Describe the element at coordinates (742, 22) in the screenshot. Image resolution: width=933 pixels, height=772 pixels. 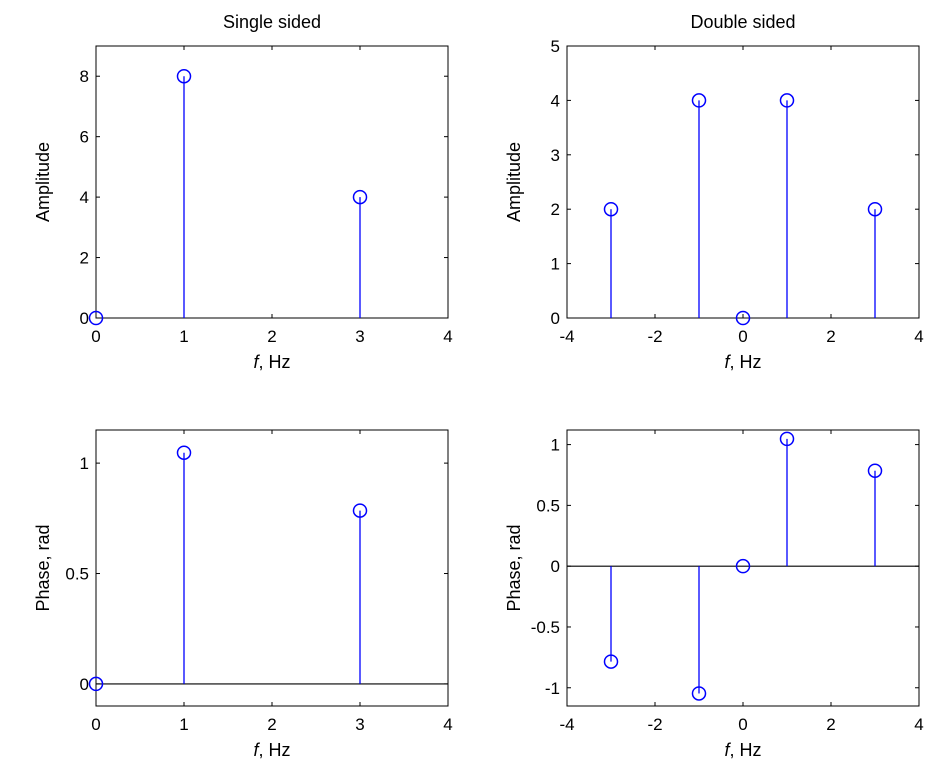
I see `subplot-title: Double sided` at that location.